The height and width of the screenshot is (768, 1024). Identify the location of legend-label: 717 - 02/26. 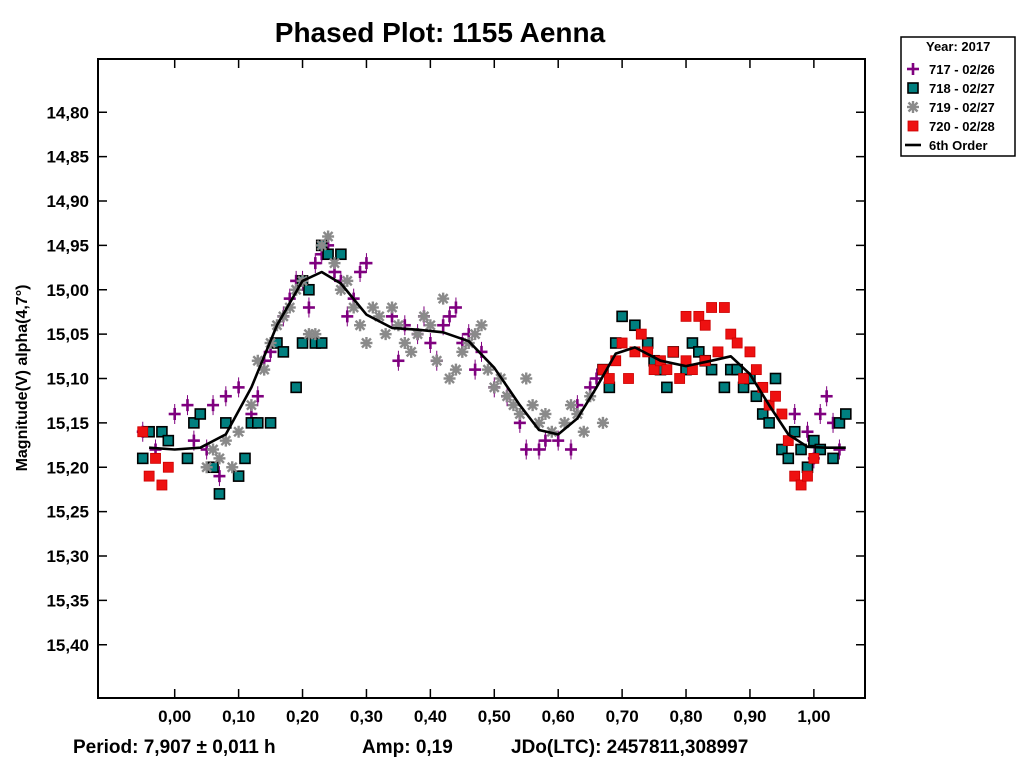
(962, 69).